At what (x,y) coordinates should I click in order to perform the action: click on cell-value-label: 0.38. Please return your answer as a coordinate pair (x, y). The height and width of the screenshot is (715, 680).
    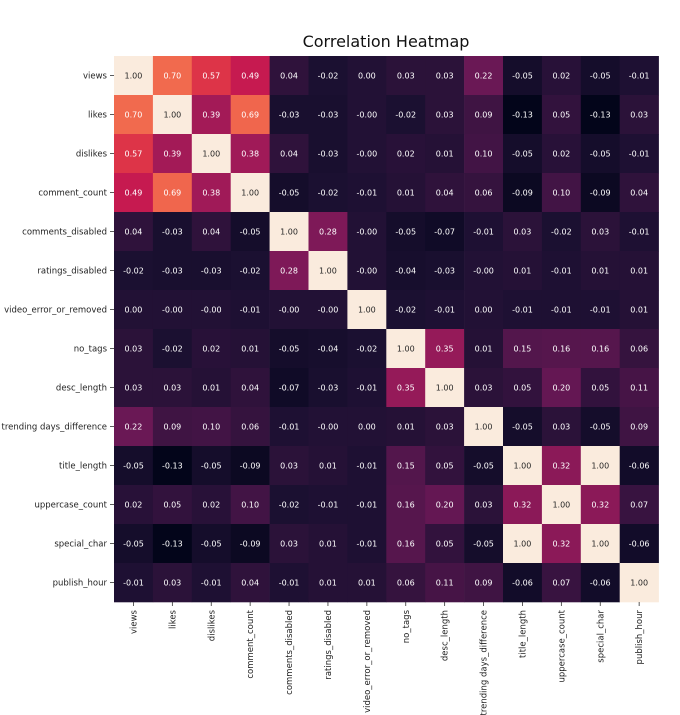
    Looking at the image, I should click on (211, 193).